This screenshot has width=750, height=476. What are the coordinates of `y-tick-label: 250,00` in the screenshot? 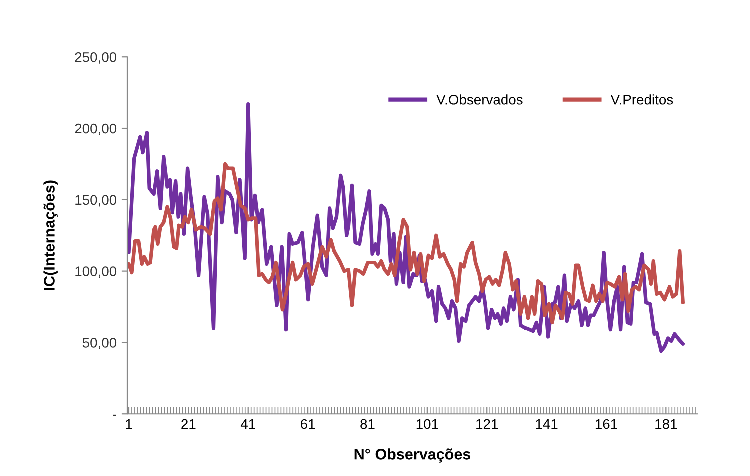 It's located at (96, 58).